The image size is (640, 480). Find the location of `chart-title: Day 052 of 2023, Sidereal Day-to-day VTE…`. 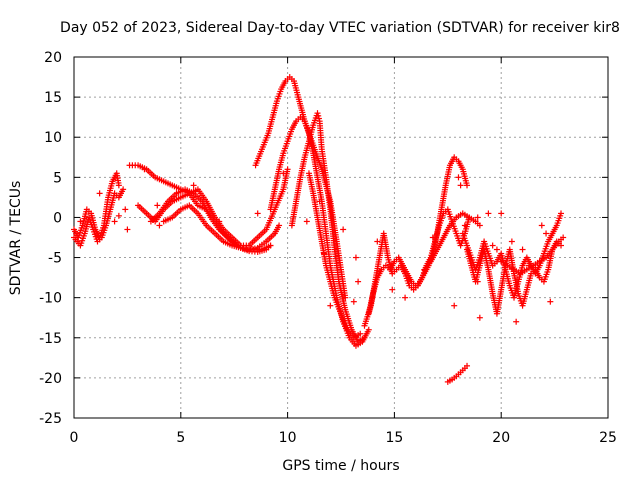

chart-title: Day 052 of 2023, Sidereal Day-to-day VTE… is located at coordinates (340, 28).